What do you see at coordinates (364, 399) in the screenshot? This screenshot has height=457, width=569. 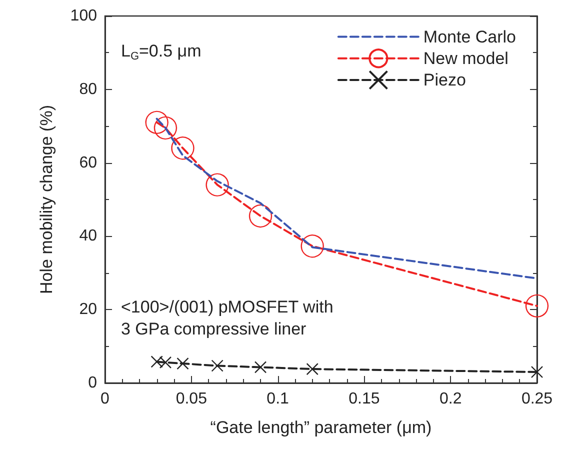 I see `x-tick-label: 0.15` at bounding box center [364, 399].